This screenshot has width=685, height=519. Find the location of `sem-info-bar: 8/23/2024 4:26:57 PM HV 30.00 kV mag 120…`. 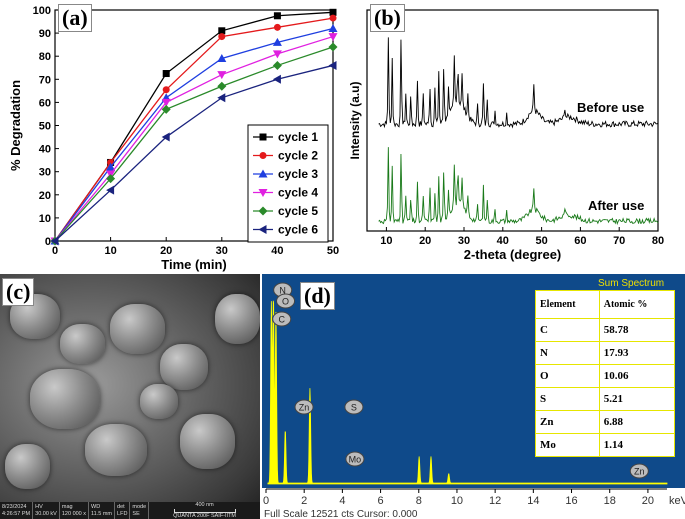

sem-info-bar: 8/23/2024 4:26:57 PM HV 30.00 kV mag 120… is located at coordinates (130, 510).